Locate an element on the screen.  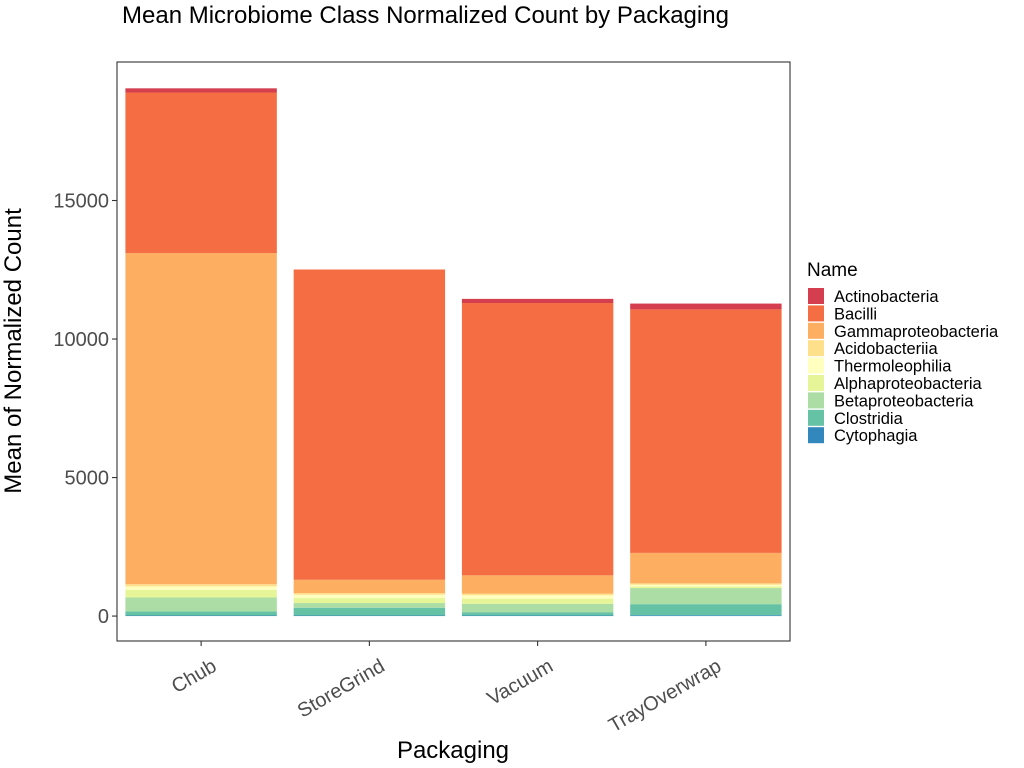
bar-trayoverwrap-cytophagia is located at coordinates (706, 616).